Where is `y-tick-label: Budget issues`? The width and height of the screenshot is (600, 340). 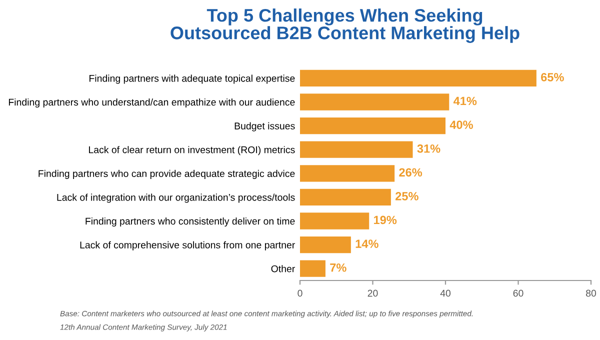
y-tick-label: Budget issues is located at coordinates (264, 127).